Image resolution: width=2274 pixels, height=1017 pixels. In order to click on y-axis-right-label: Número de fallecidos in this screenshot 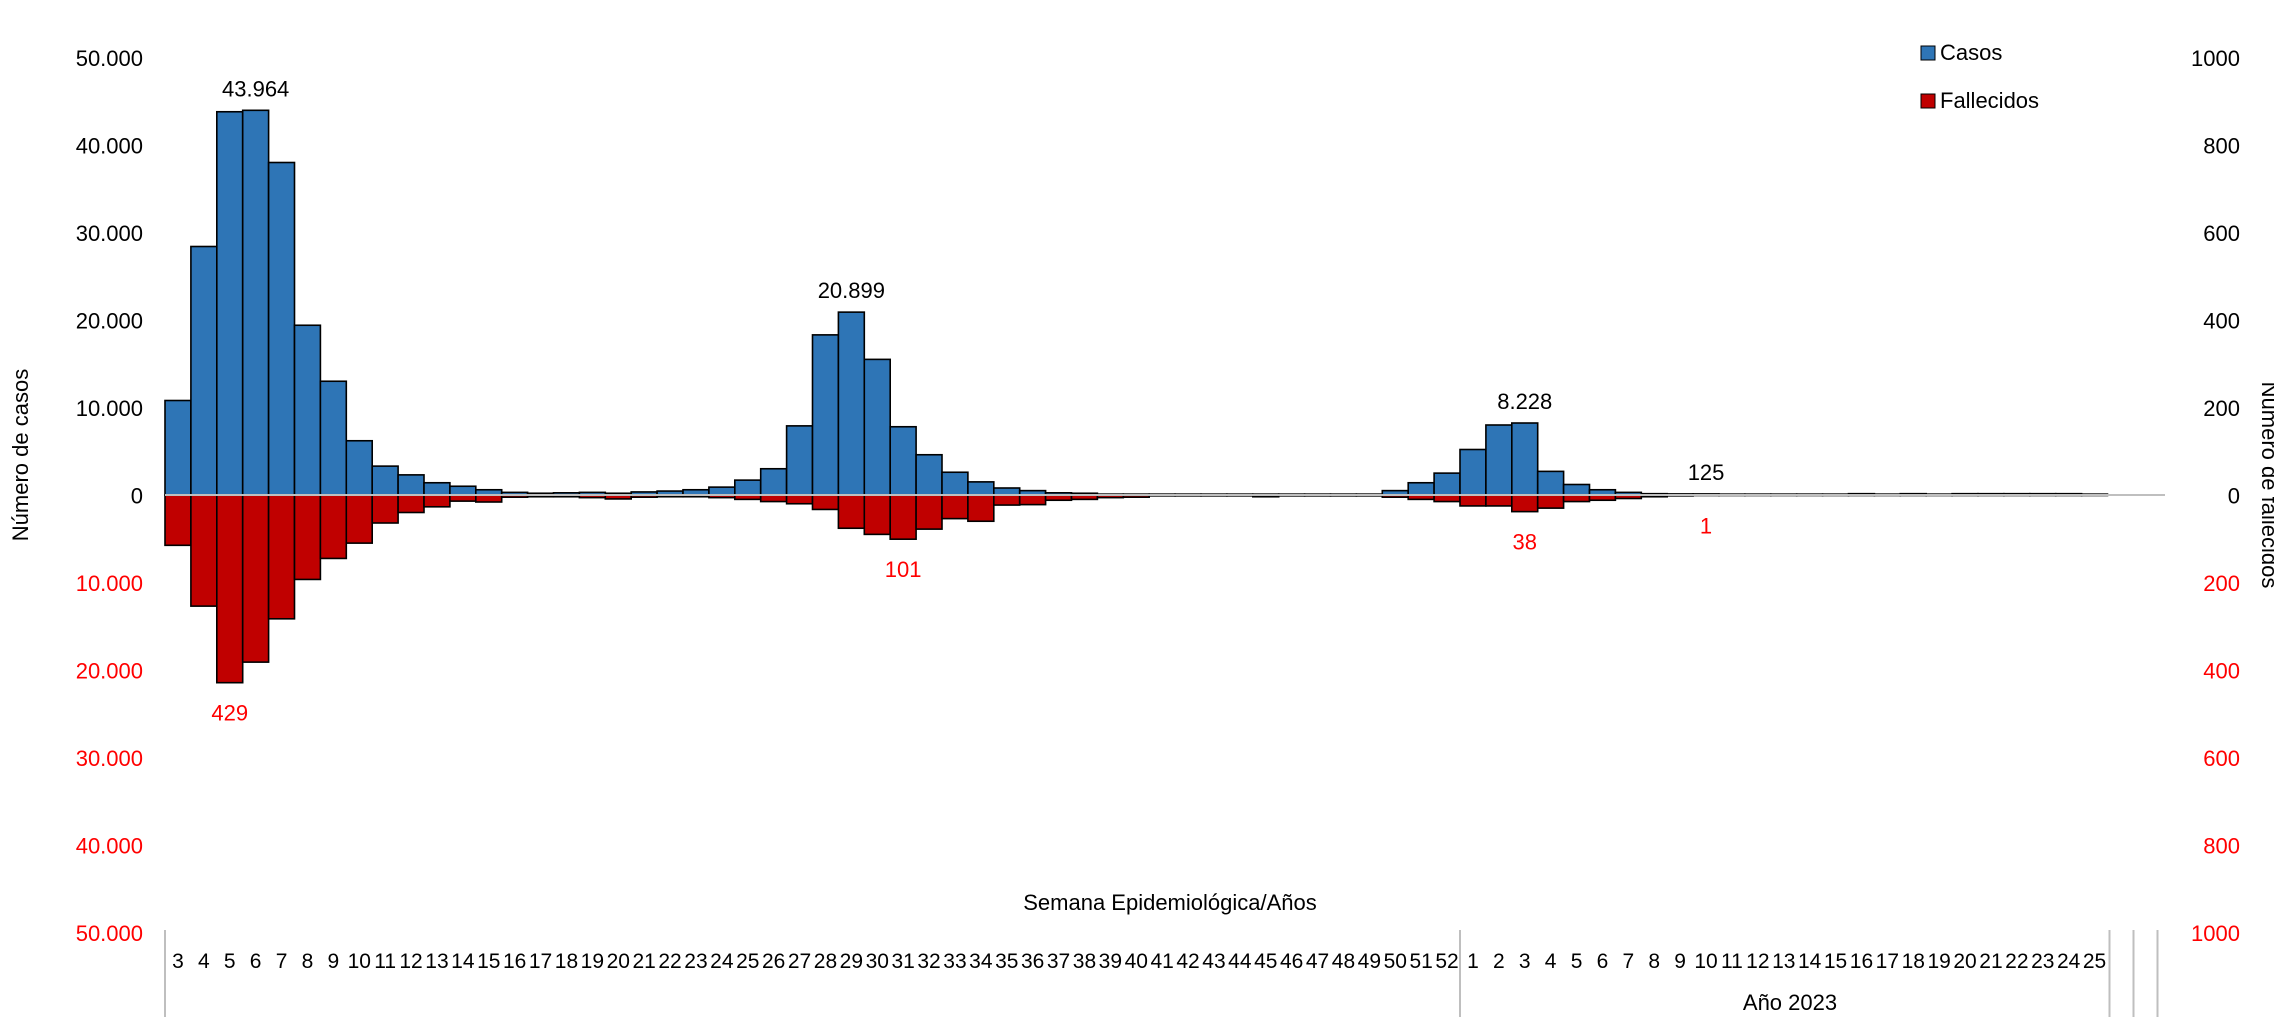, I will do `click(2265, 485)`.